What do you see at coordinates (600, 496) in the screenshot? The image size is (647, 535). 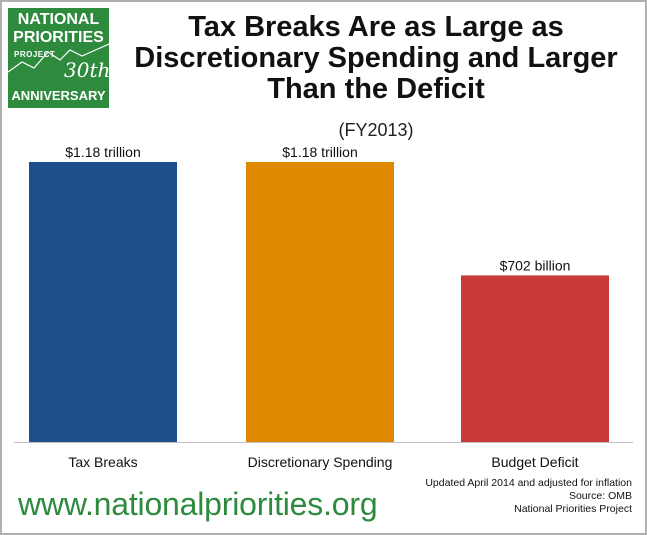 I see `source-note-line: Source: OMB` at bounding box center [600, 496].